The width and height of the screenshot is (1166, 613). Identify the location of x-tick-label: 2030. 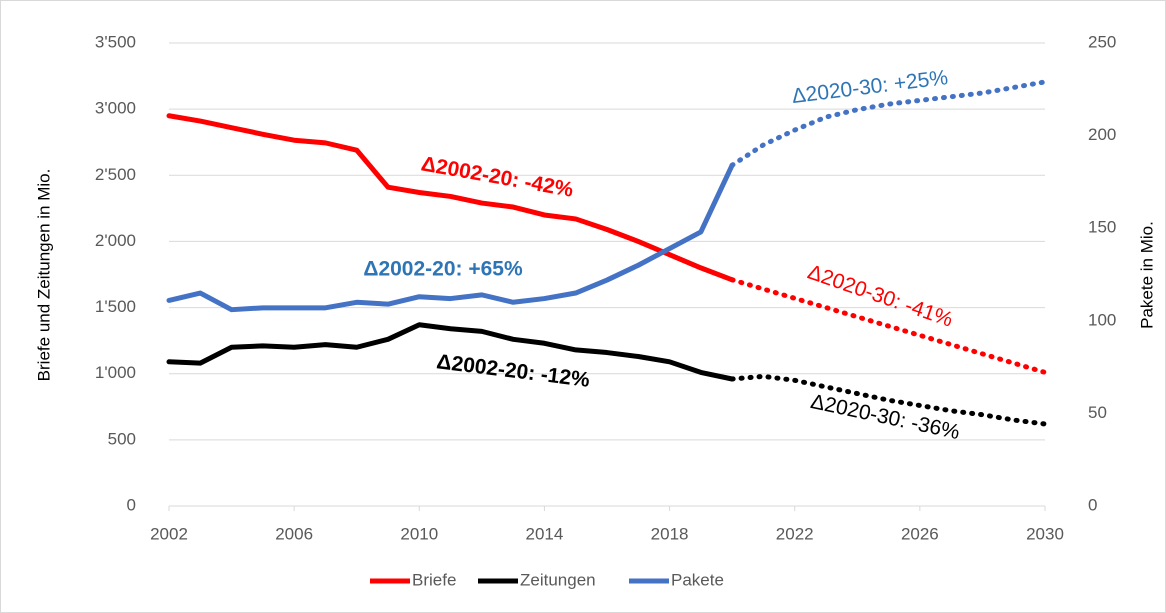
(1045, 533).